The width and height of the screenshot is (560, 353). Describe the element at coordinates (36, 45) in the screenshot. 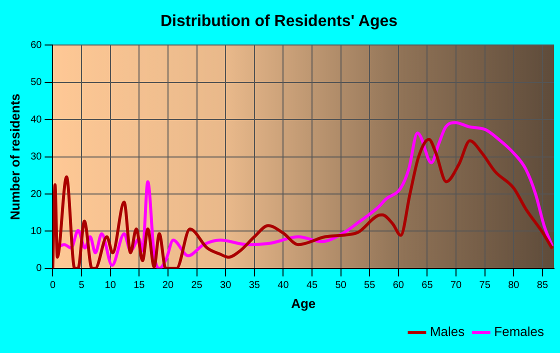

I see `y-tick-label: 60` at that location.